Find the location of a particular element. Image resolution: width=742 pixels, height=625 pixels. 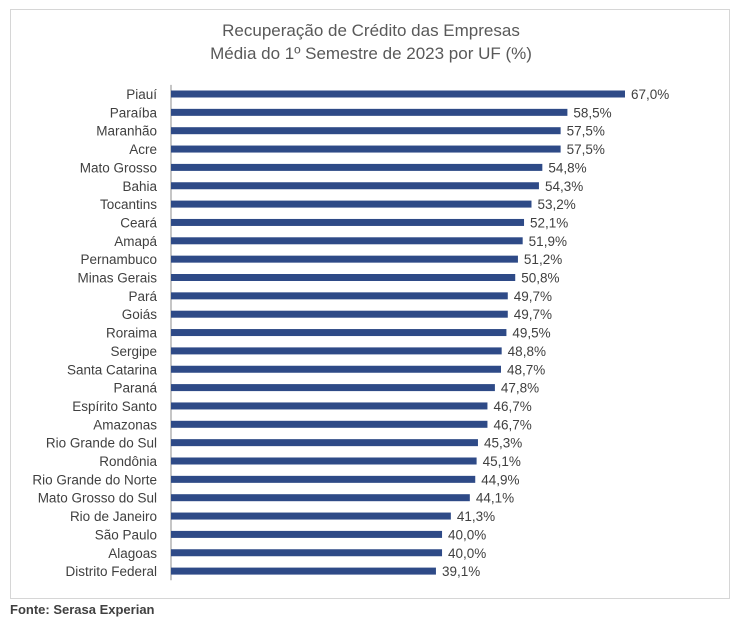

data-label: 41,3% is located at coordinates (476, 516).